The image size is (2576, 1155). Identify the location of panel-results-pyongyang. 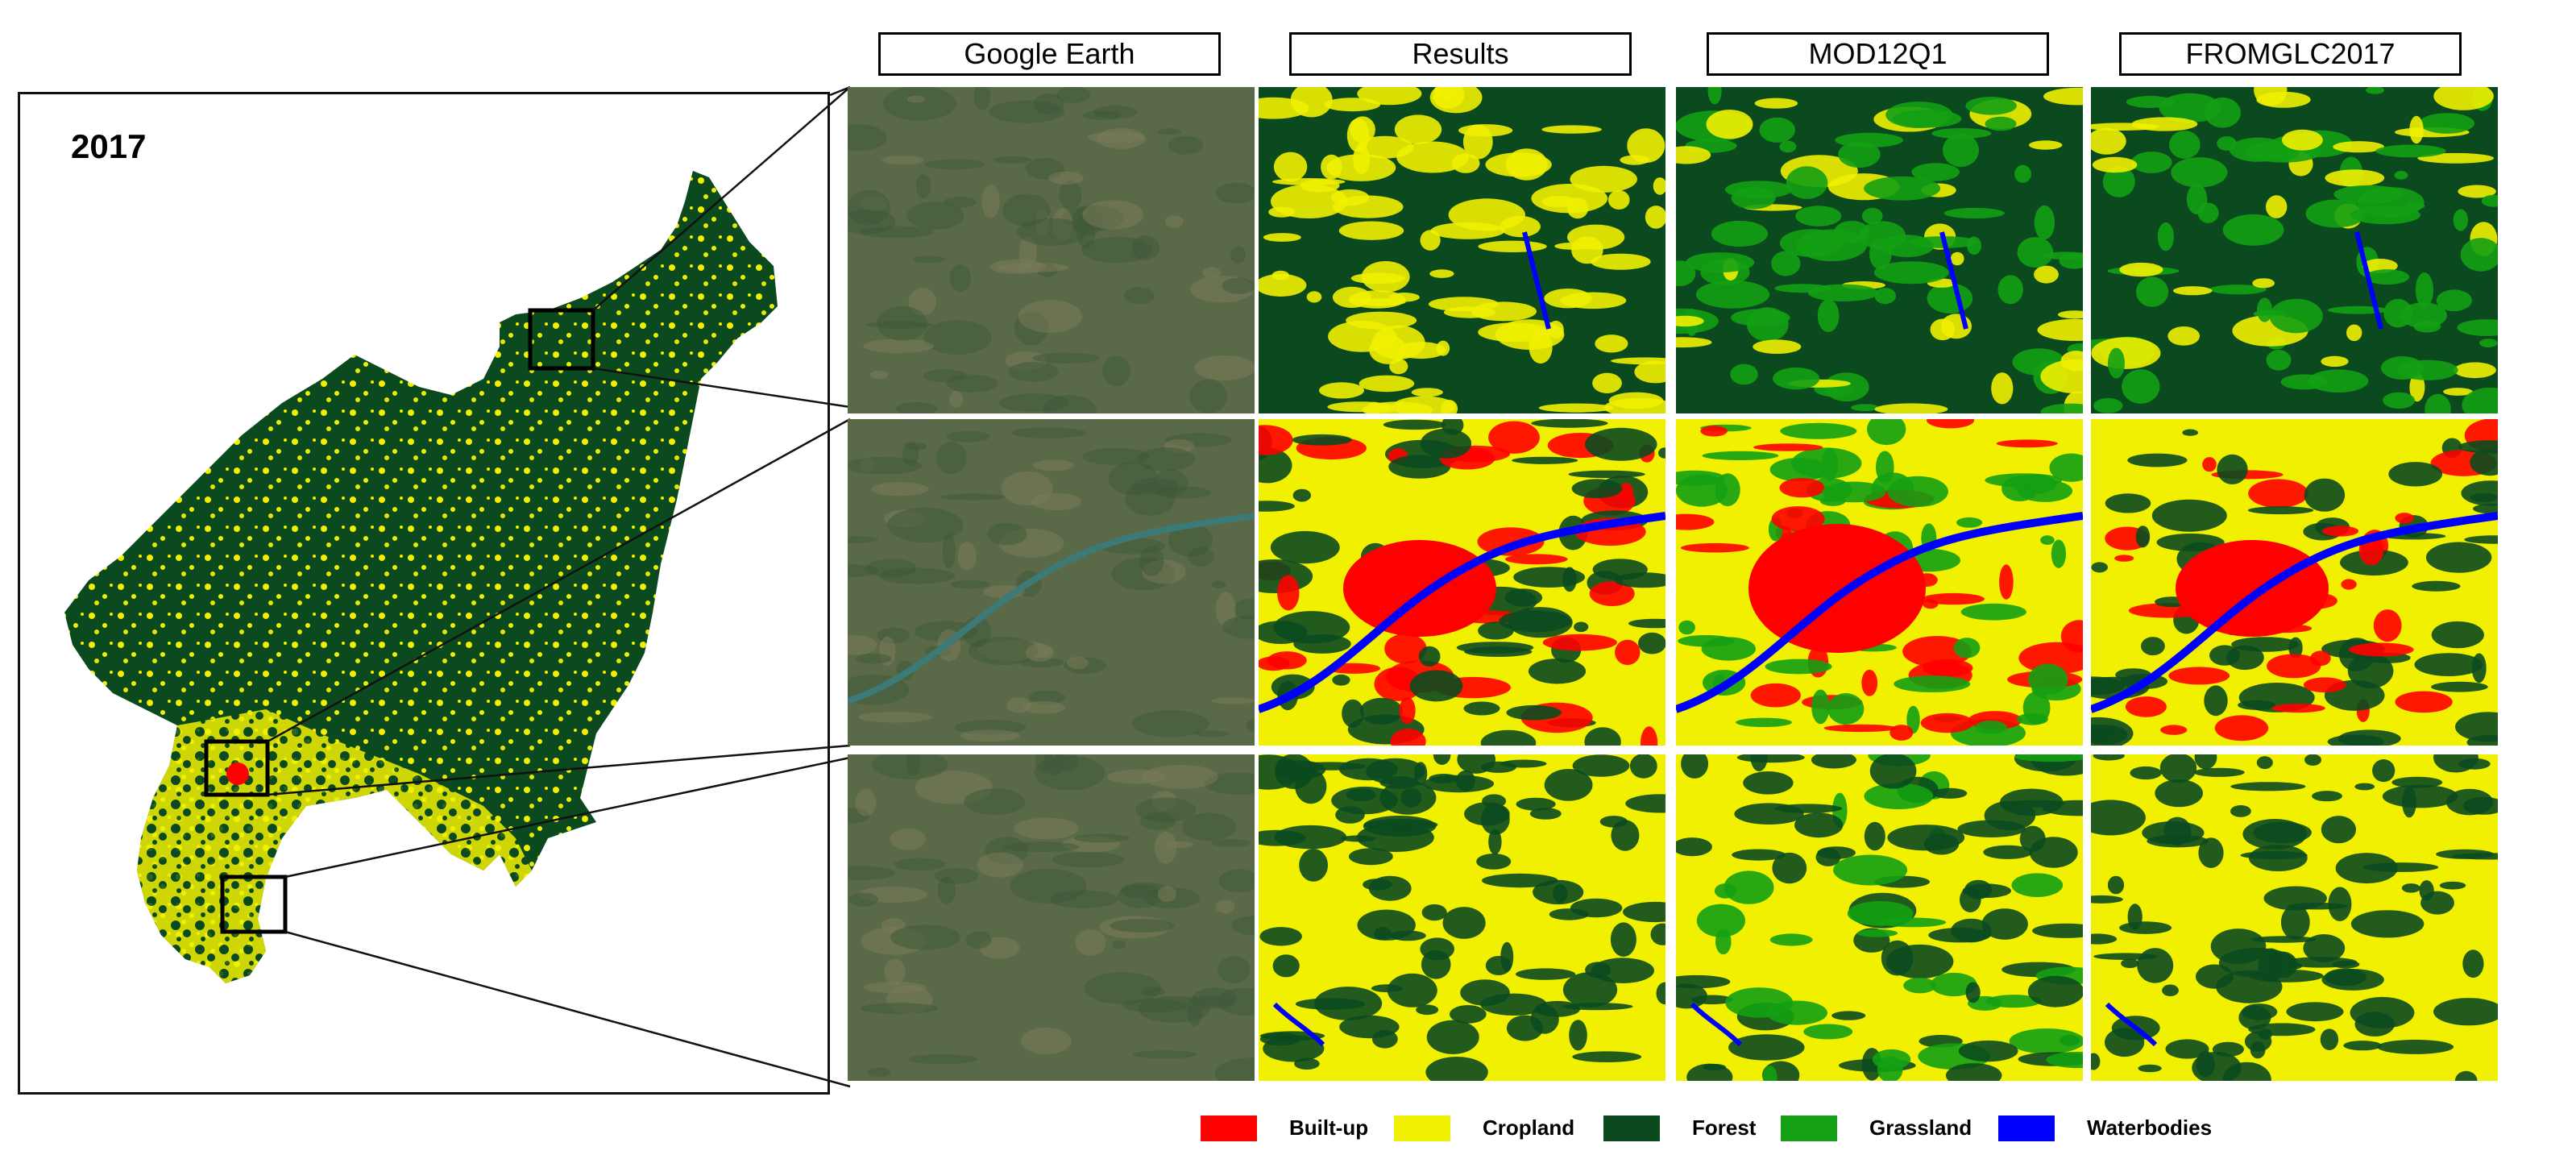
(1462, 582).